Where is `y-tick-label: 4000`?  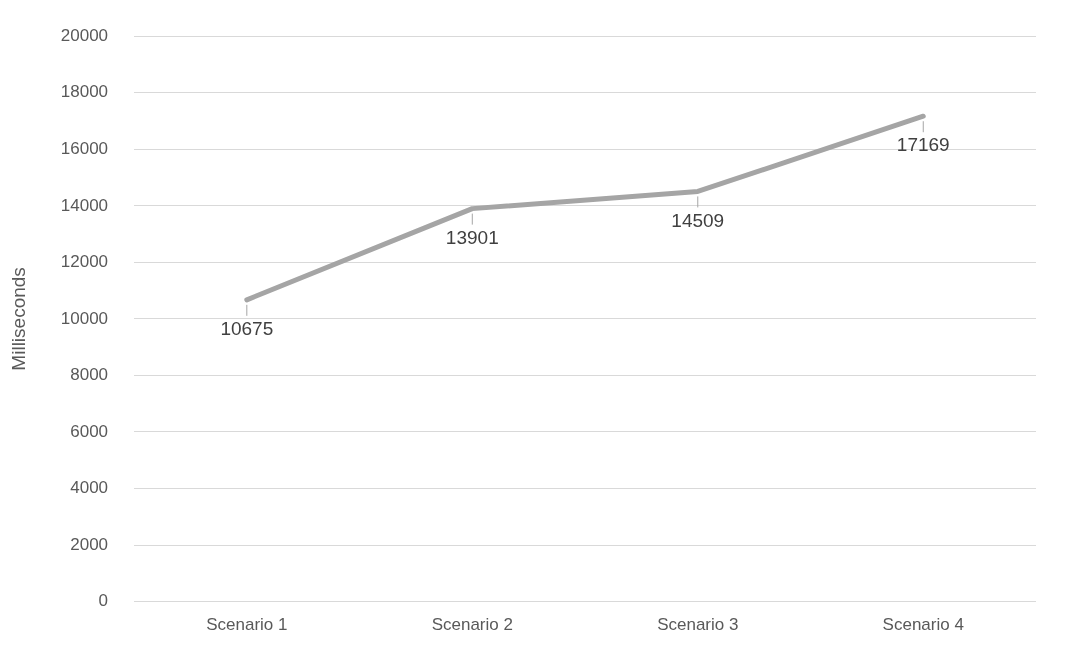 y-tick-label: 4000 is located at coordinates (89, 488).